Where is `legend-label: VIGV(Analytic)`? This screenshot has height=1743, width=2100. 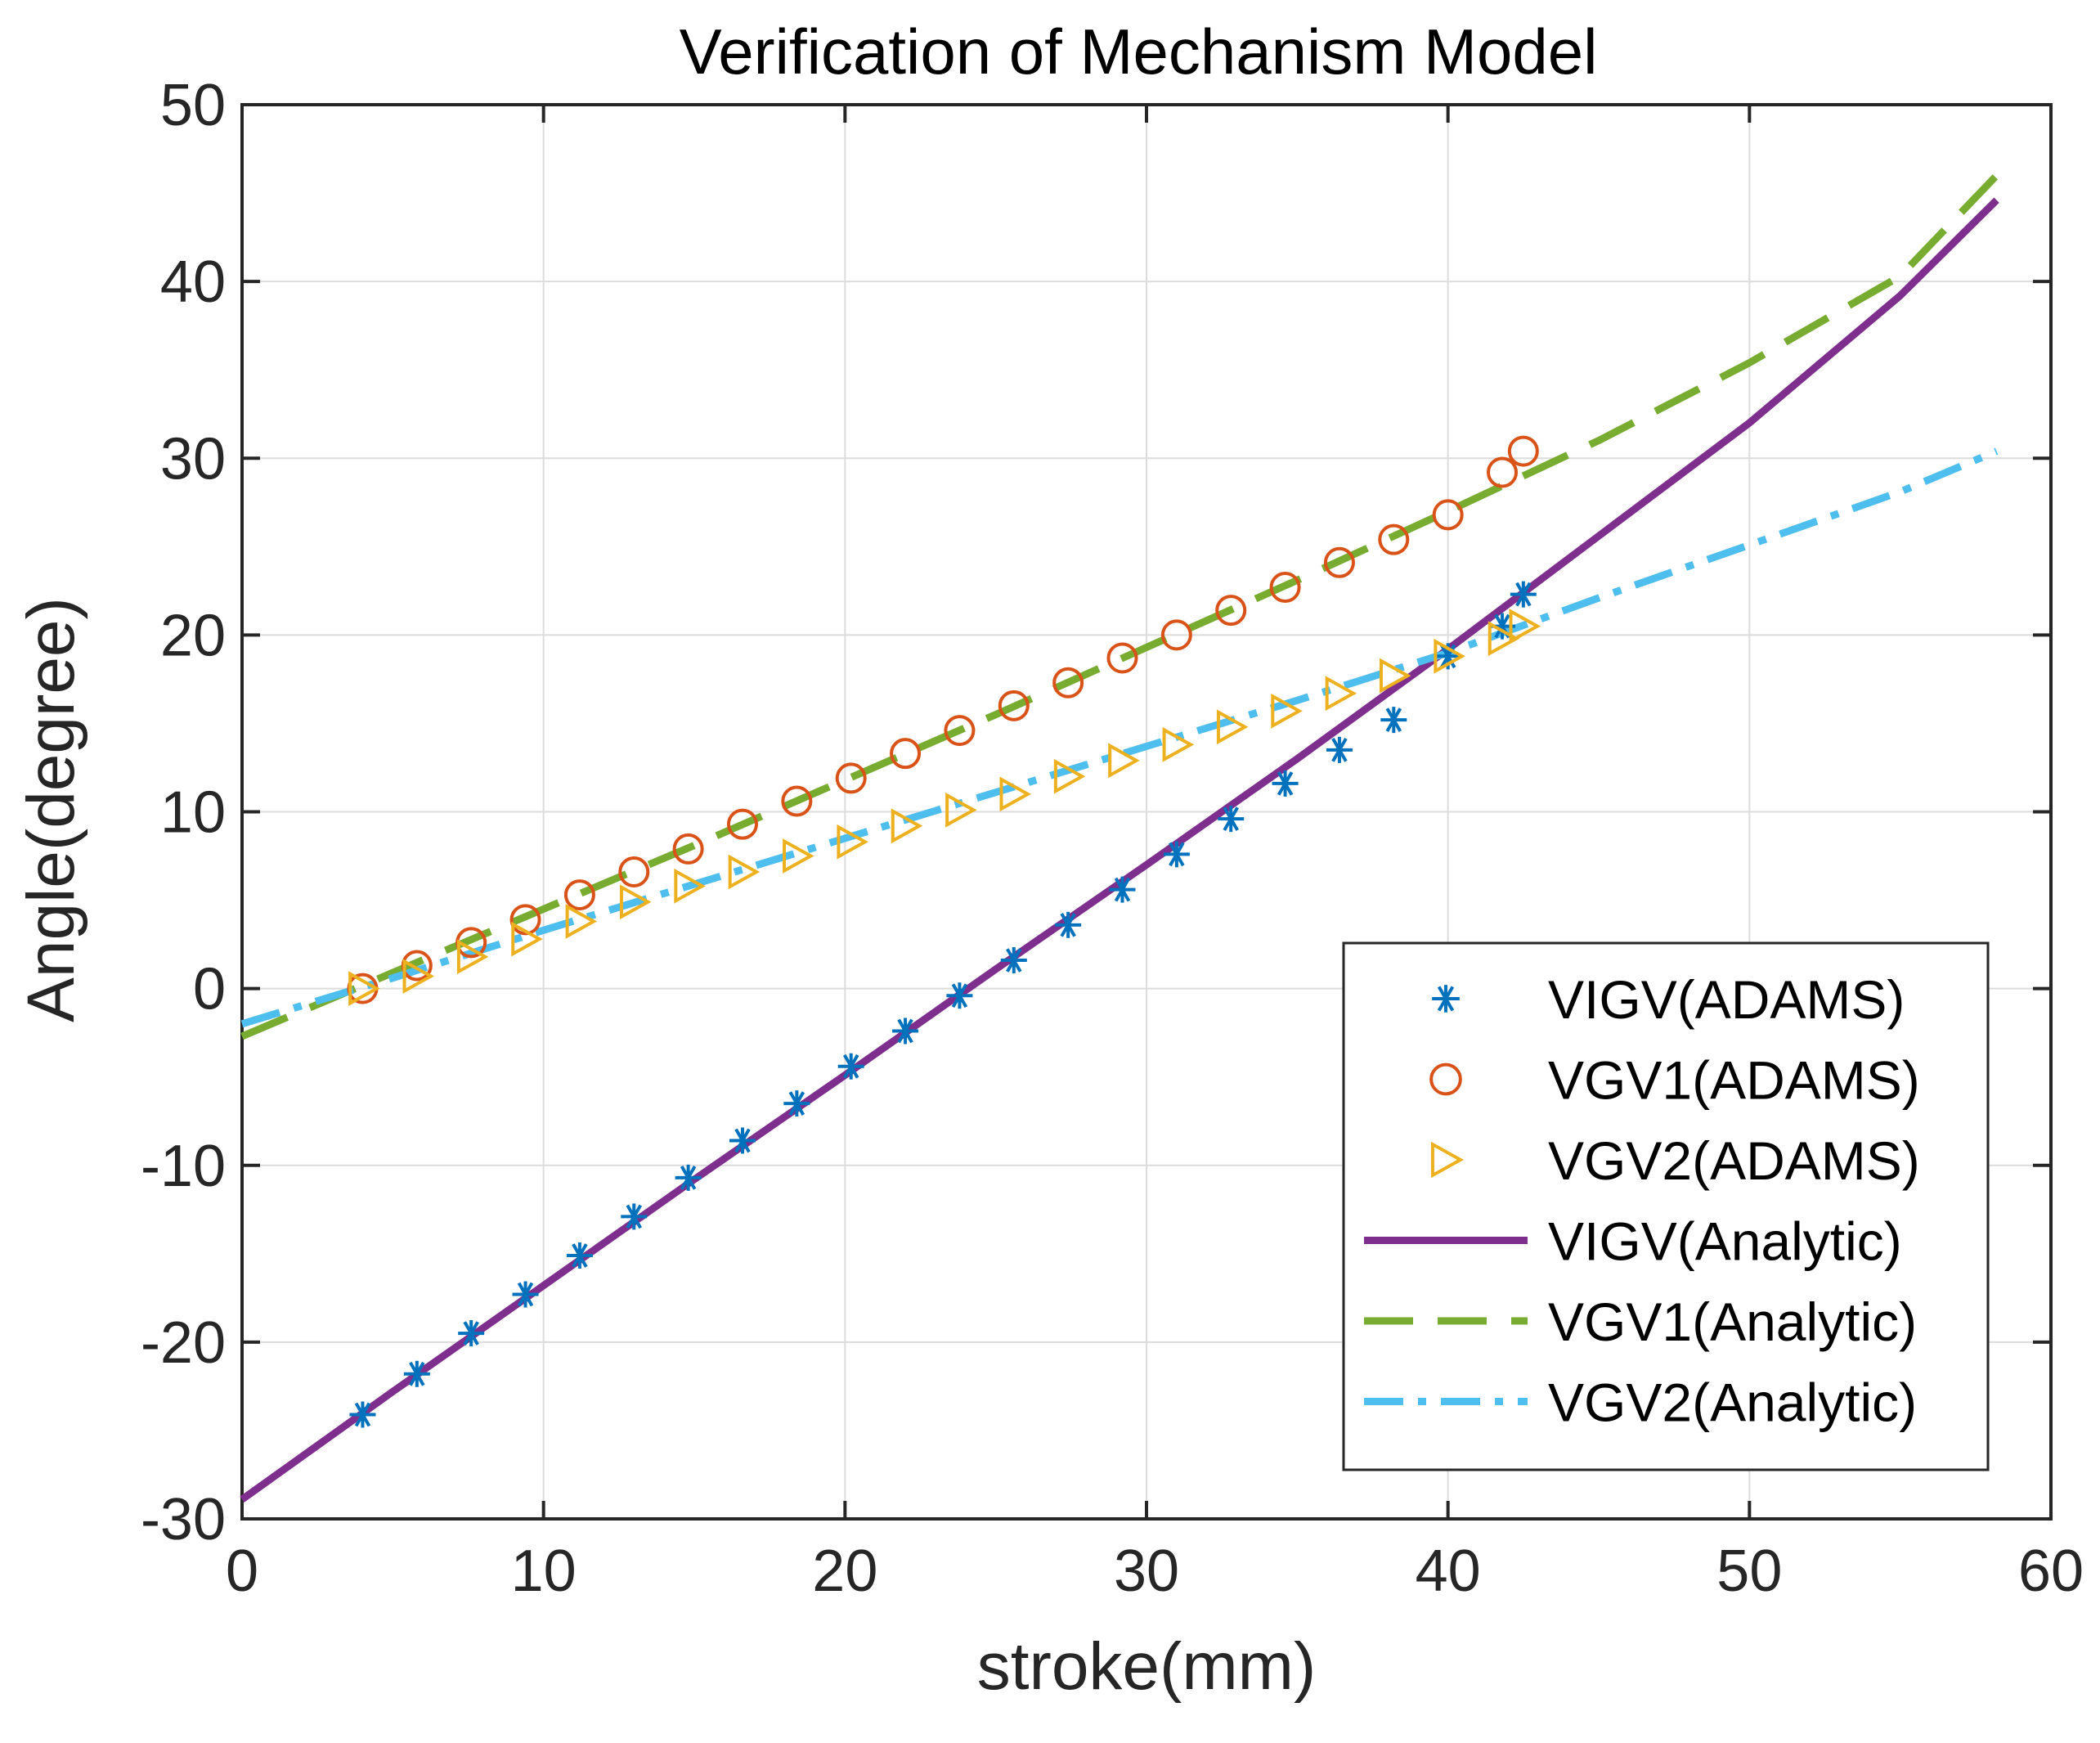
legend-label: VIGV(Analytic) is located at coordinates (1725, 1241).